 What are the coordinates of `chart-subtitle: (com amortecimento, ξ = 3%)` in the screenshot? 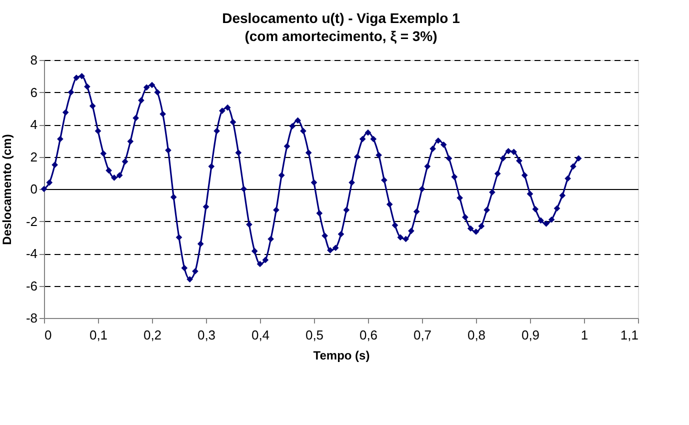 It's located at (341, 36).